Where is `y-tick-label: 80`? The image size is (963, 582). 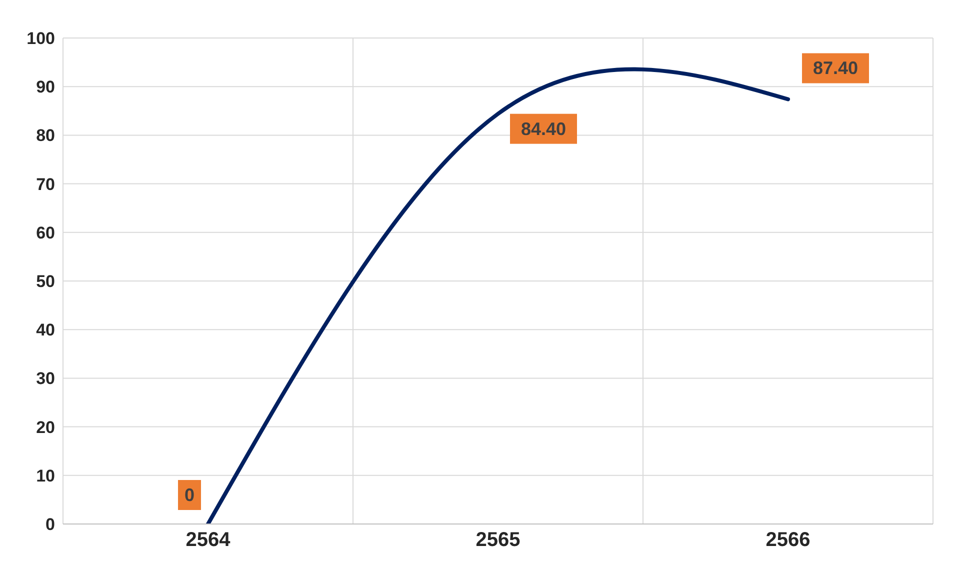
y-tick-label: 80 is located at coordinates (45, 136).